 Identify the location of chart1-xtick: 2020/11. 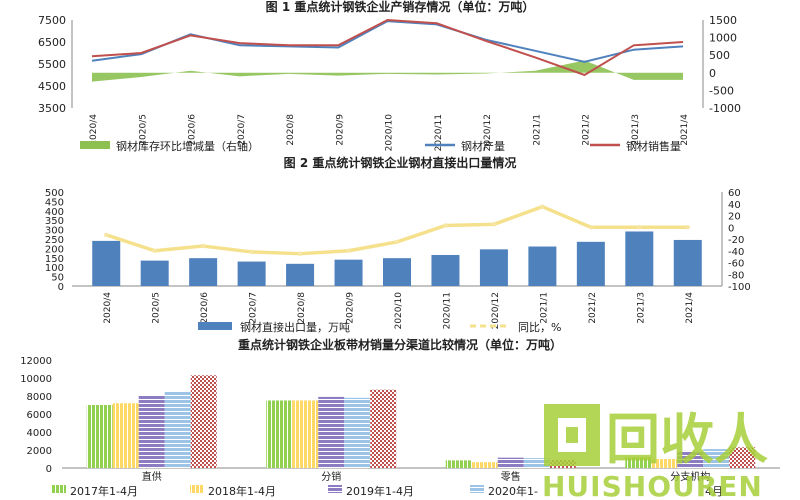
(439, 132).